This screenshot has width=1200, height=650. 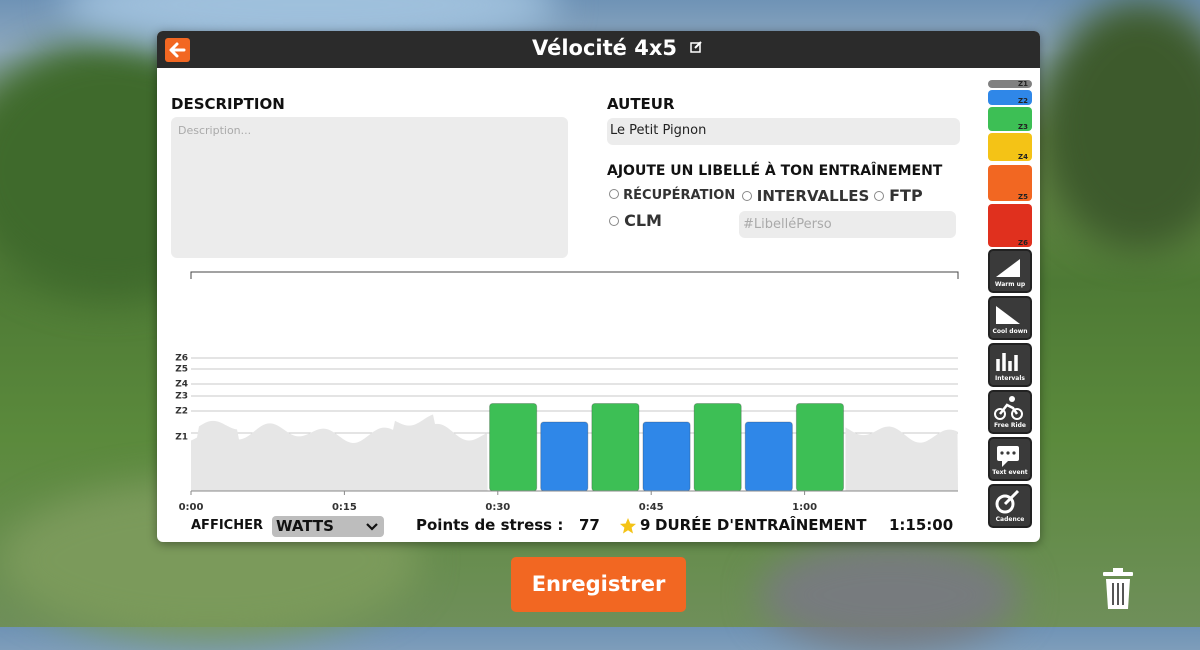 What do you see at coordinates (1120, 125) in the screenshot?
I see `bg-tree` at bounding box center [1120, 125].